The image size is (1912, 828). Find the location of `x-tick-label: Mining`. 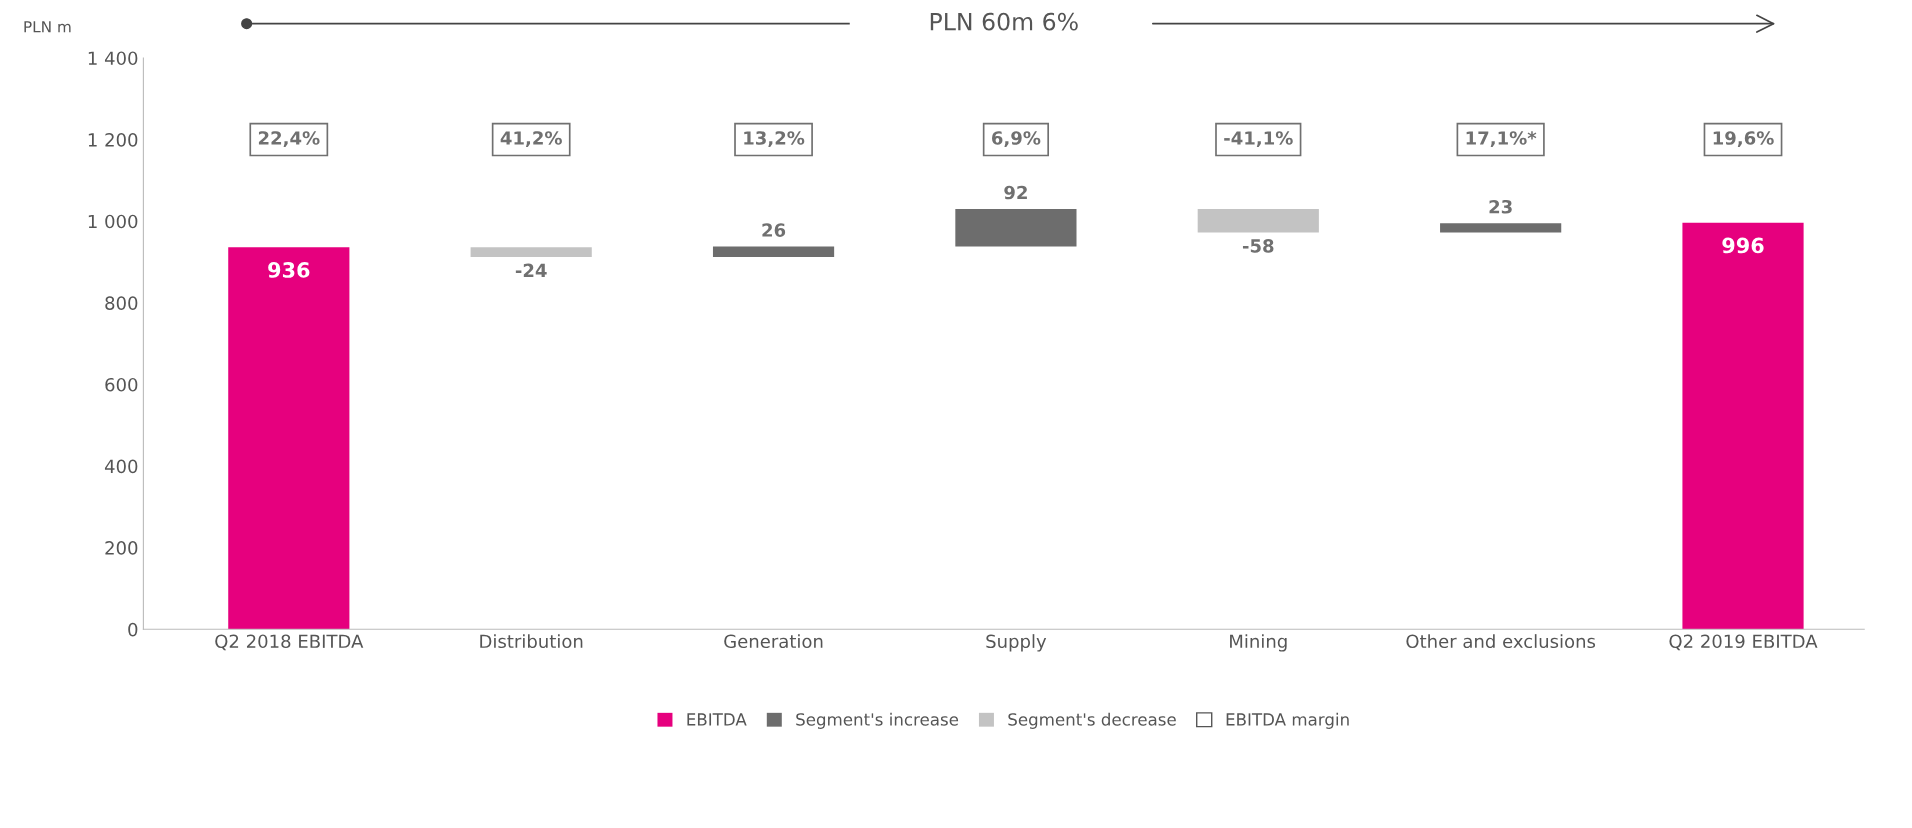

x-tick-label: Mining is located at coordinates (1258, 643).